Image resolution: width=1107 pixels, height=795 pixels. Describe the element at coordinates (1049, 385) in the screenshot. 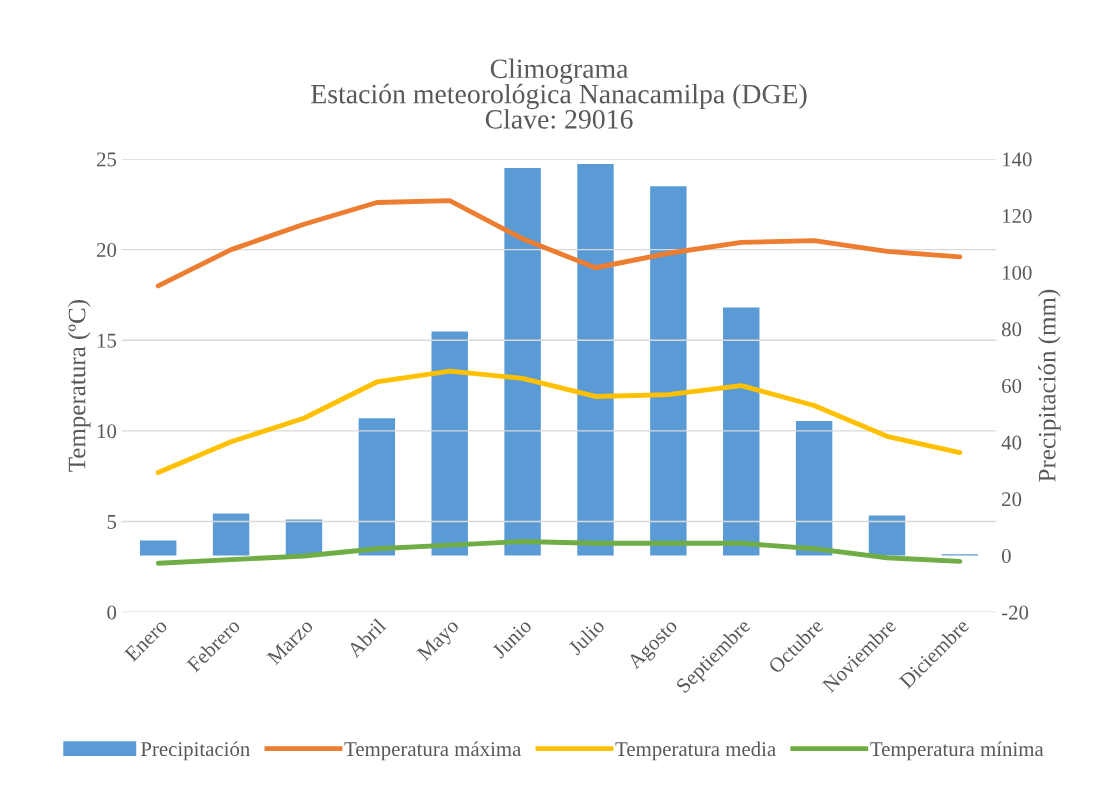

I see `y2-axis-title: Precipitación (mm)` at that location.